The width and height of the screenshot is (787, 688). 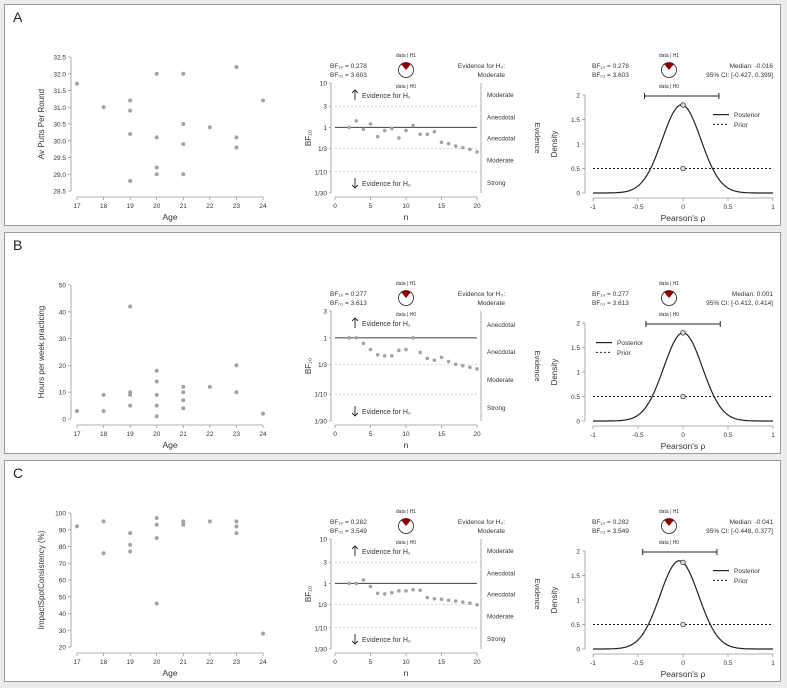 I want to click on prior-at-zero-point, so click(x=683, y=396).